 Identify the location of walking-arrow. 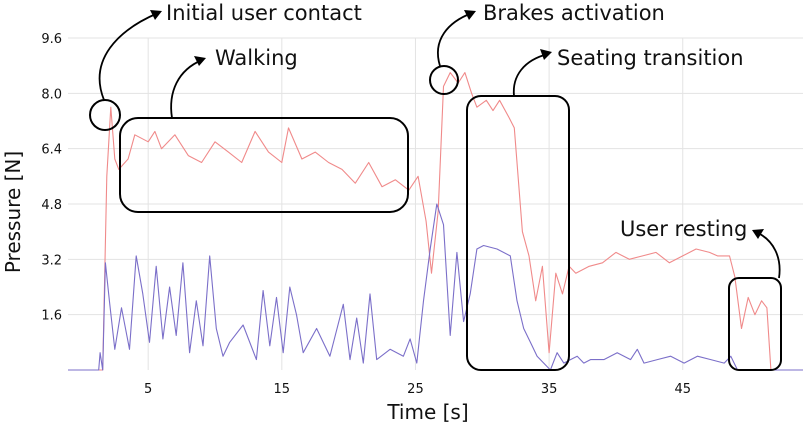
(186, 89).